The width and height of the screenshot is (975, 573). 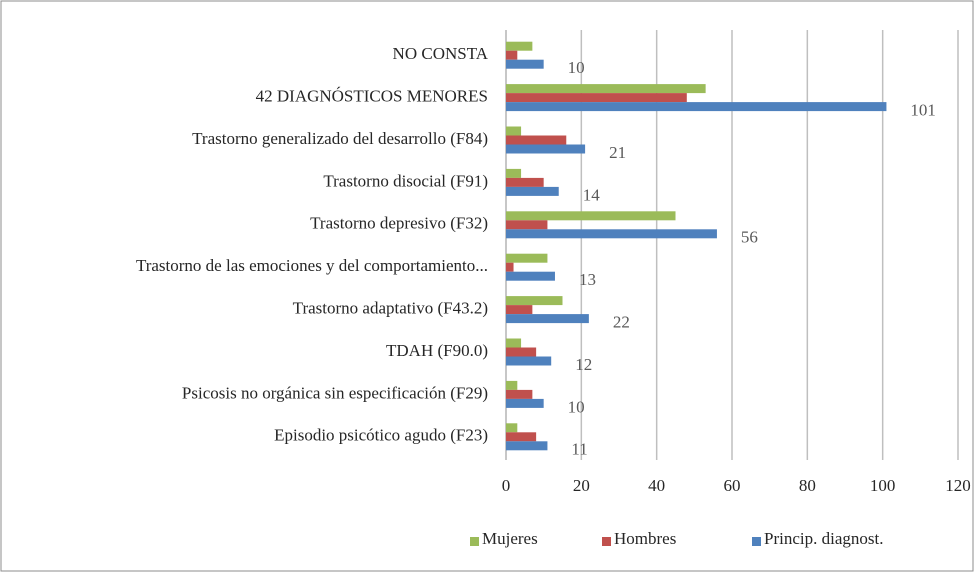 I want to click on x-tick-label: 20, so click(x=581, y=485).